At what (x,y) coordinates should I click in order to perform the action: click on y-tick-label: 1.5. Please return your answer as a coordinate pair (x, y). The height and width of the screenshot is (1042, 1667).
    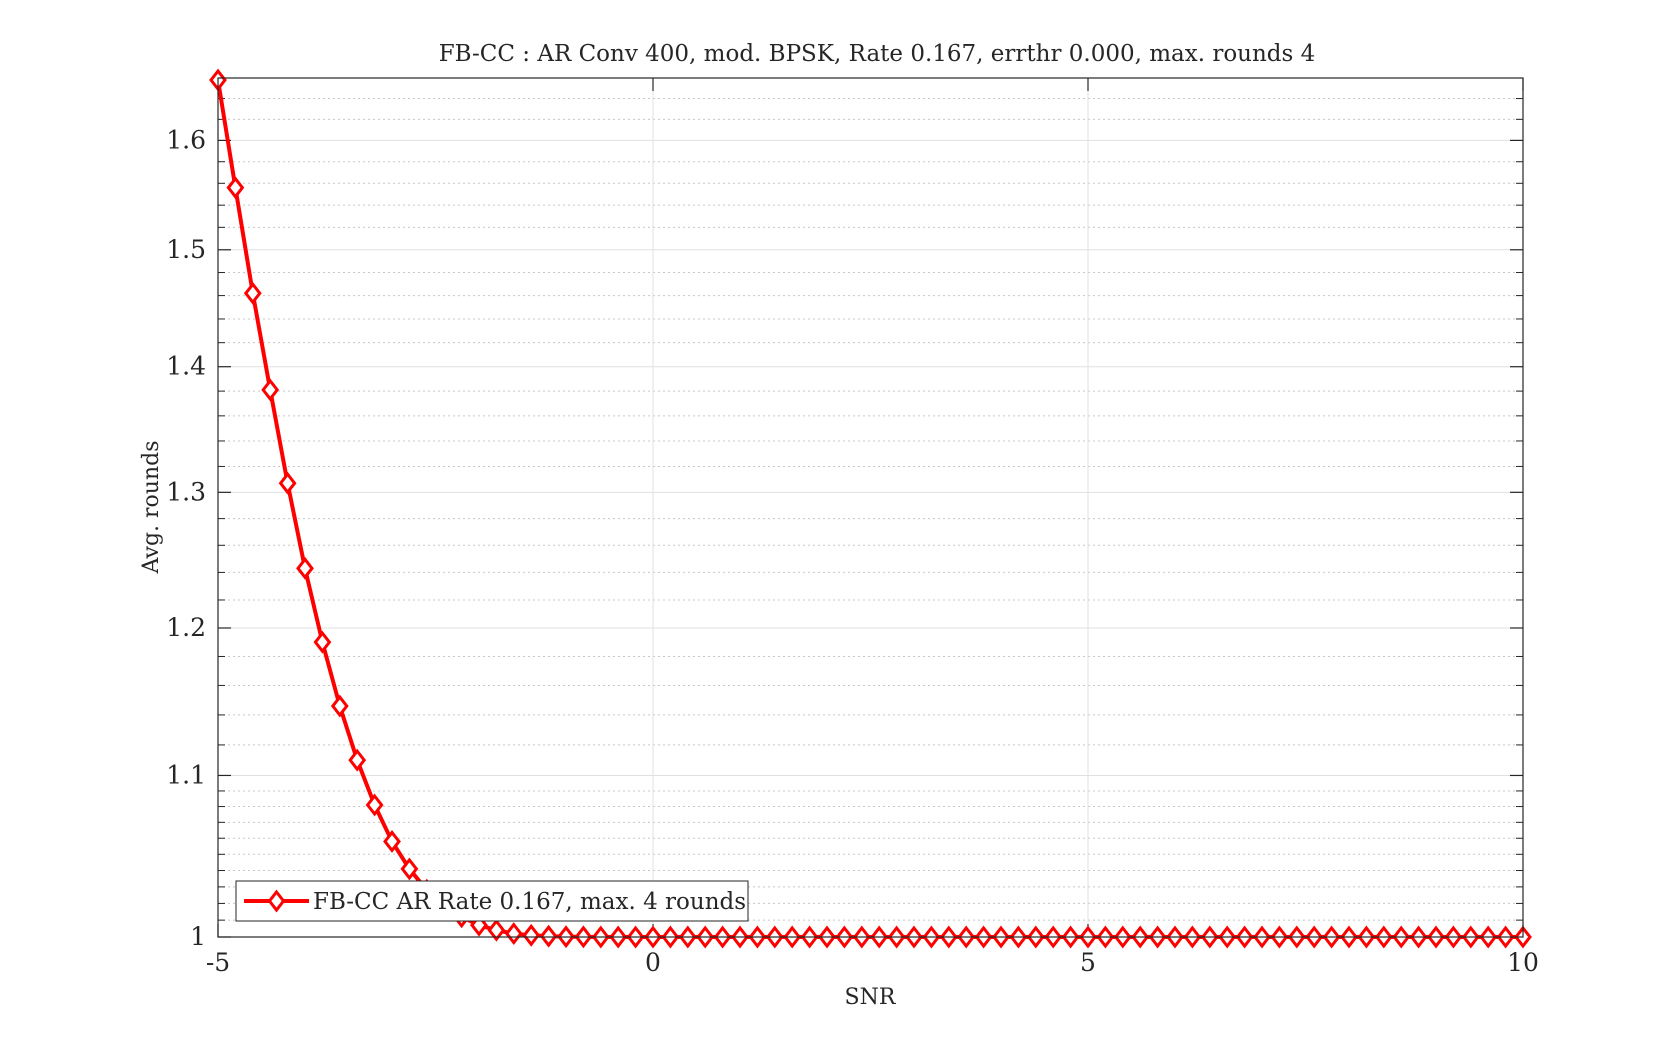
    Looking at the image, I should click on (186, 249).